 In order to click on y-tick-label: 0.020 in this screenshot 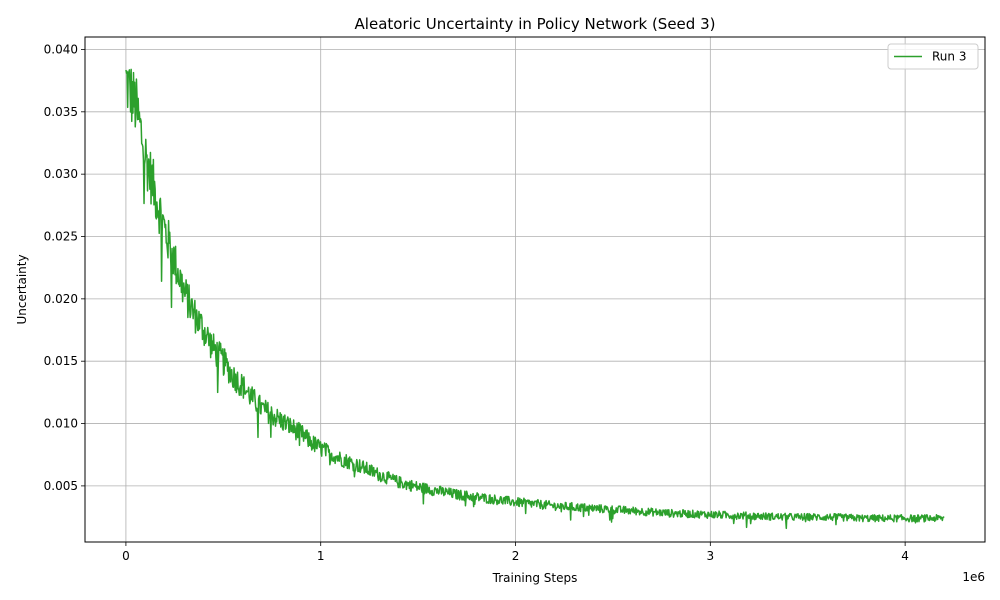, I will do `click(61, 299)`.